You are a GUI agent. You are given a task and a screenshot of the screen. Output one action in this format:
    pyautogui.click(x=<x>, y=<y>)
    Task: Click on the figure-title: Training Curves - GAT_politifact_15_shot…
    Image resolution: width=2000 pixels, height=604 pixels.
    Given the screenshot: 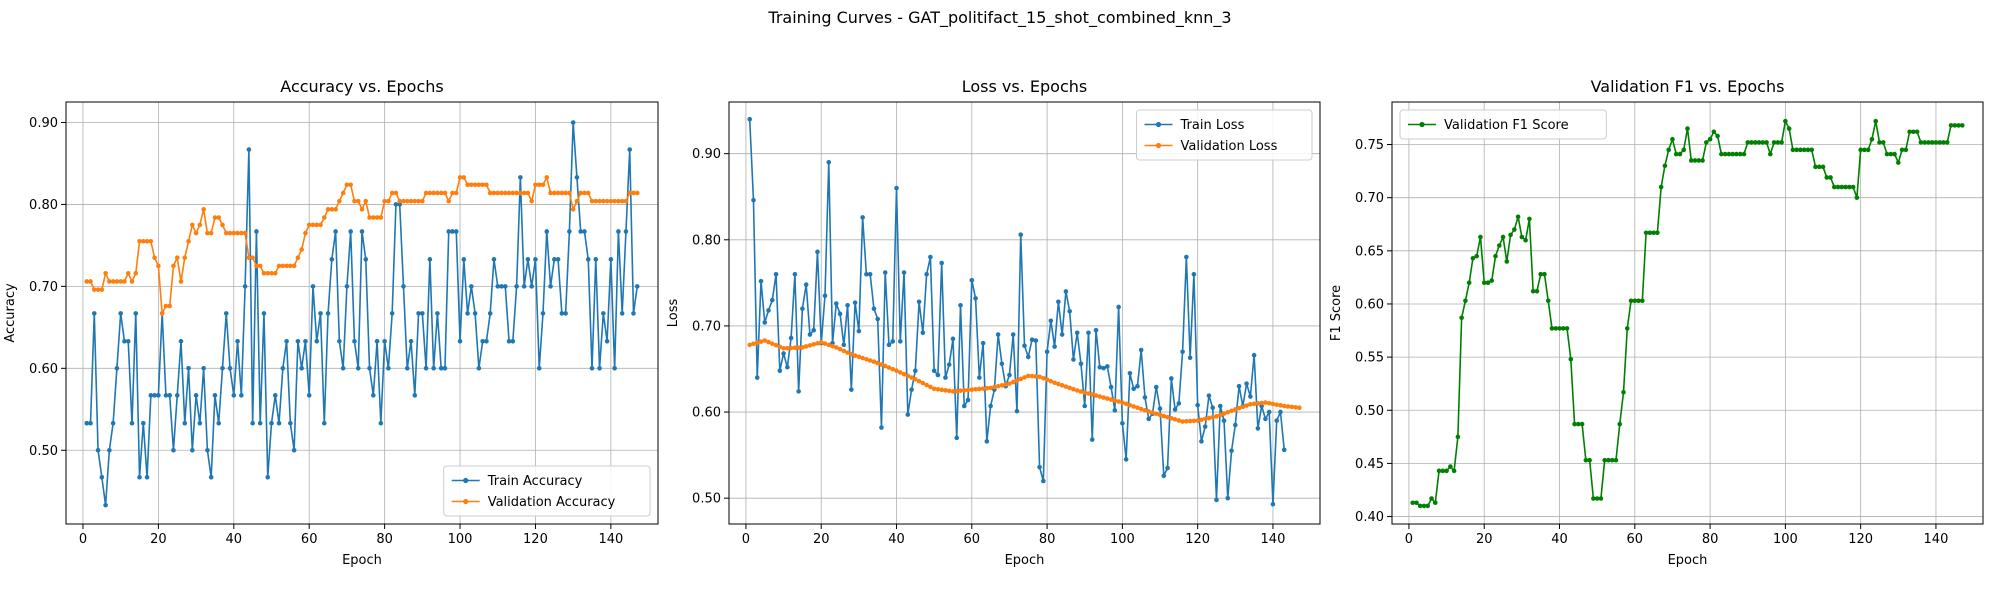 What is the action you would take?
    pyautogui.click(x=1000, y=17)
    